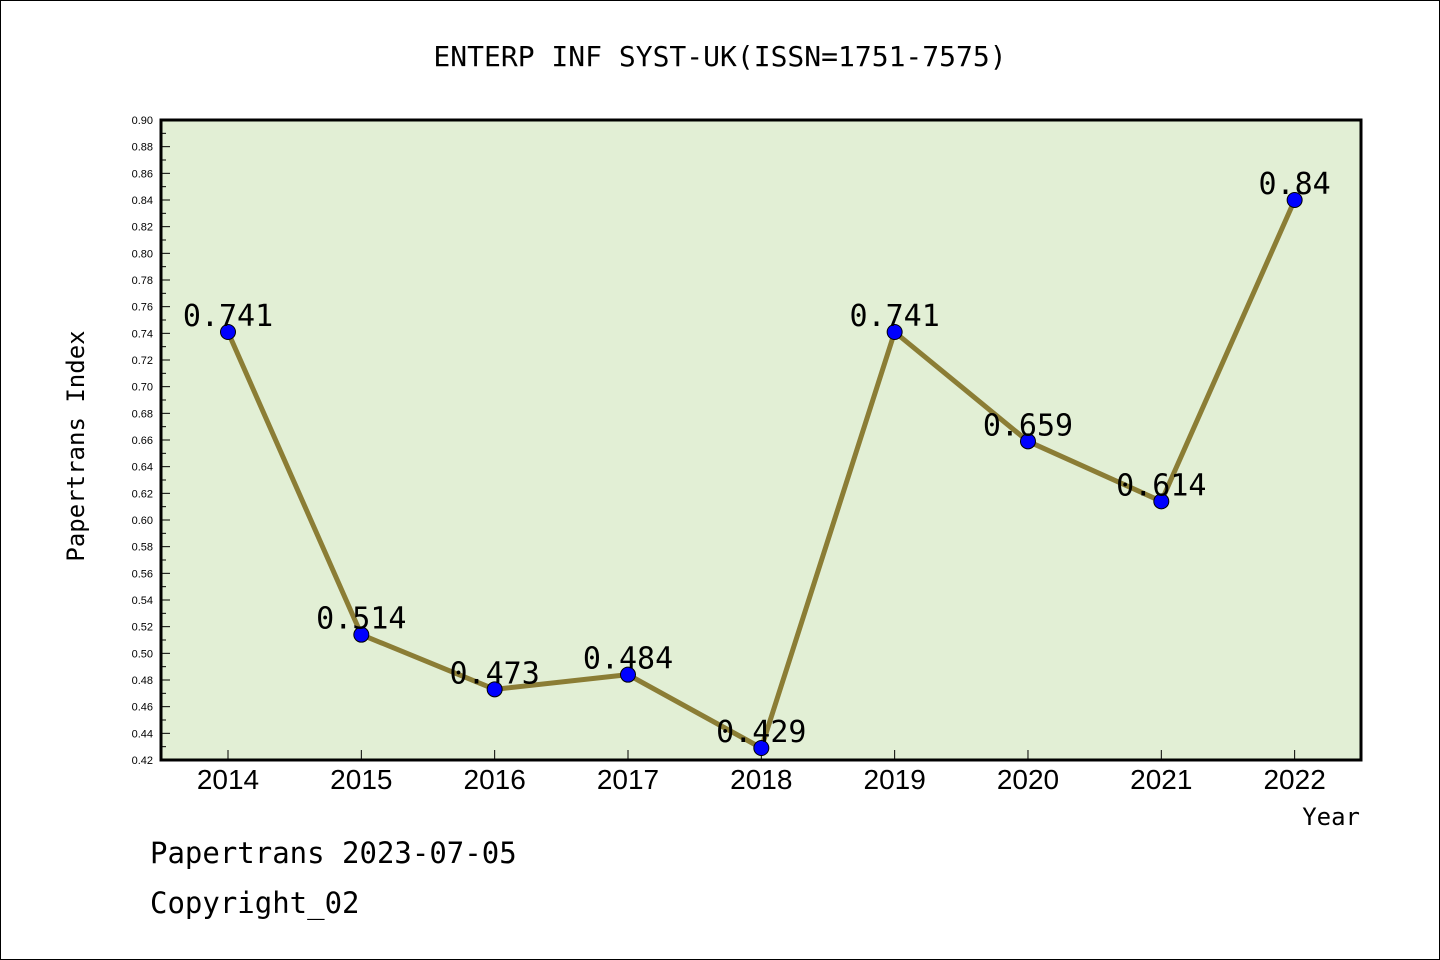 This screenshot has width=1440, height=960. I want to click on y-tick-label: 0.44, so click(142, 734).